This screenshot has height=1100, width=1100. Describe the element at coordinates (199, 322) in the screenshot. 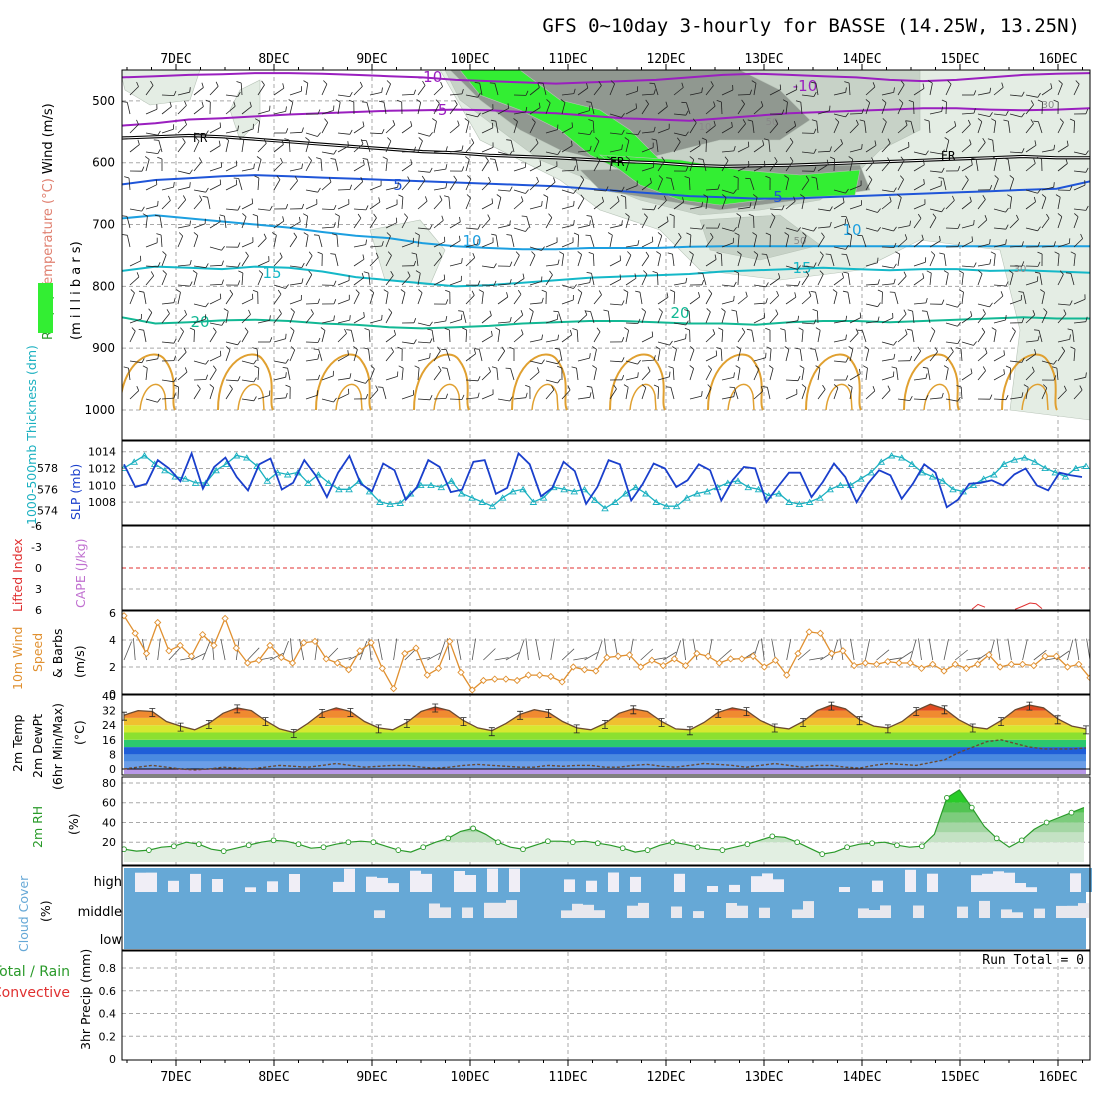

I see `isotherm-label: 20` at that location.